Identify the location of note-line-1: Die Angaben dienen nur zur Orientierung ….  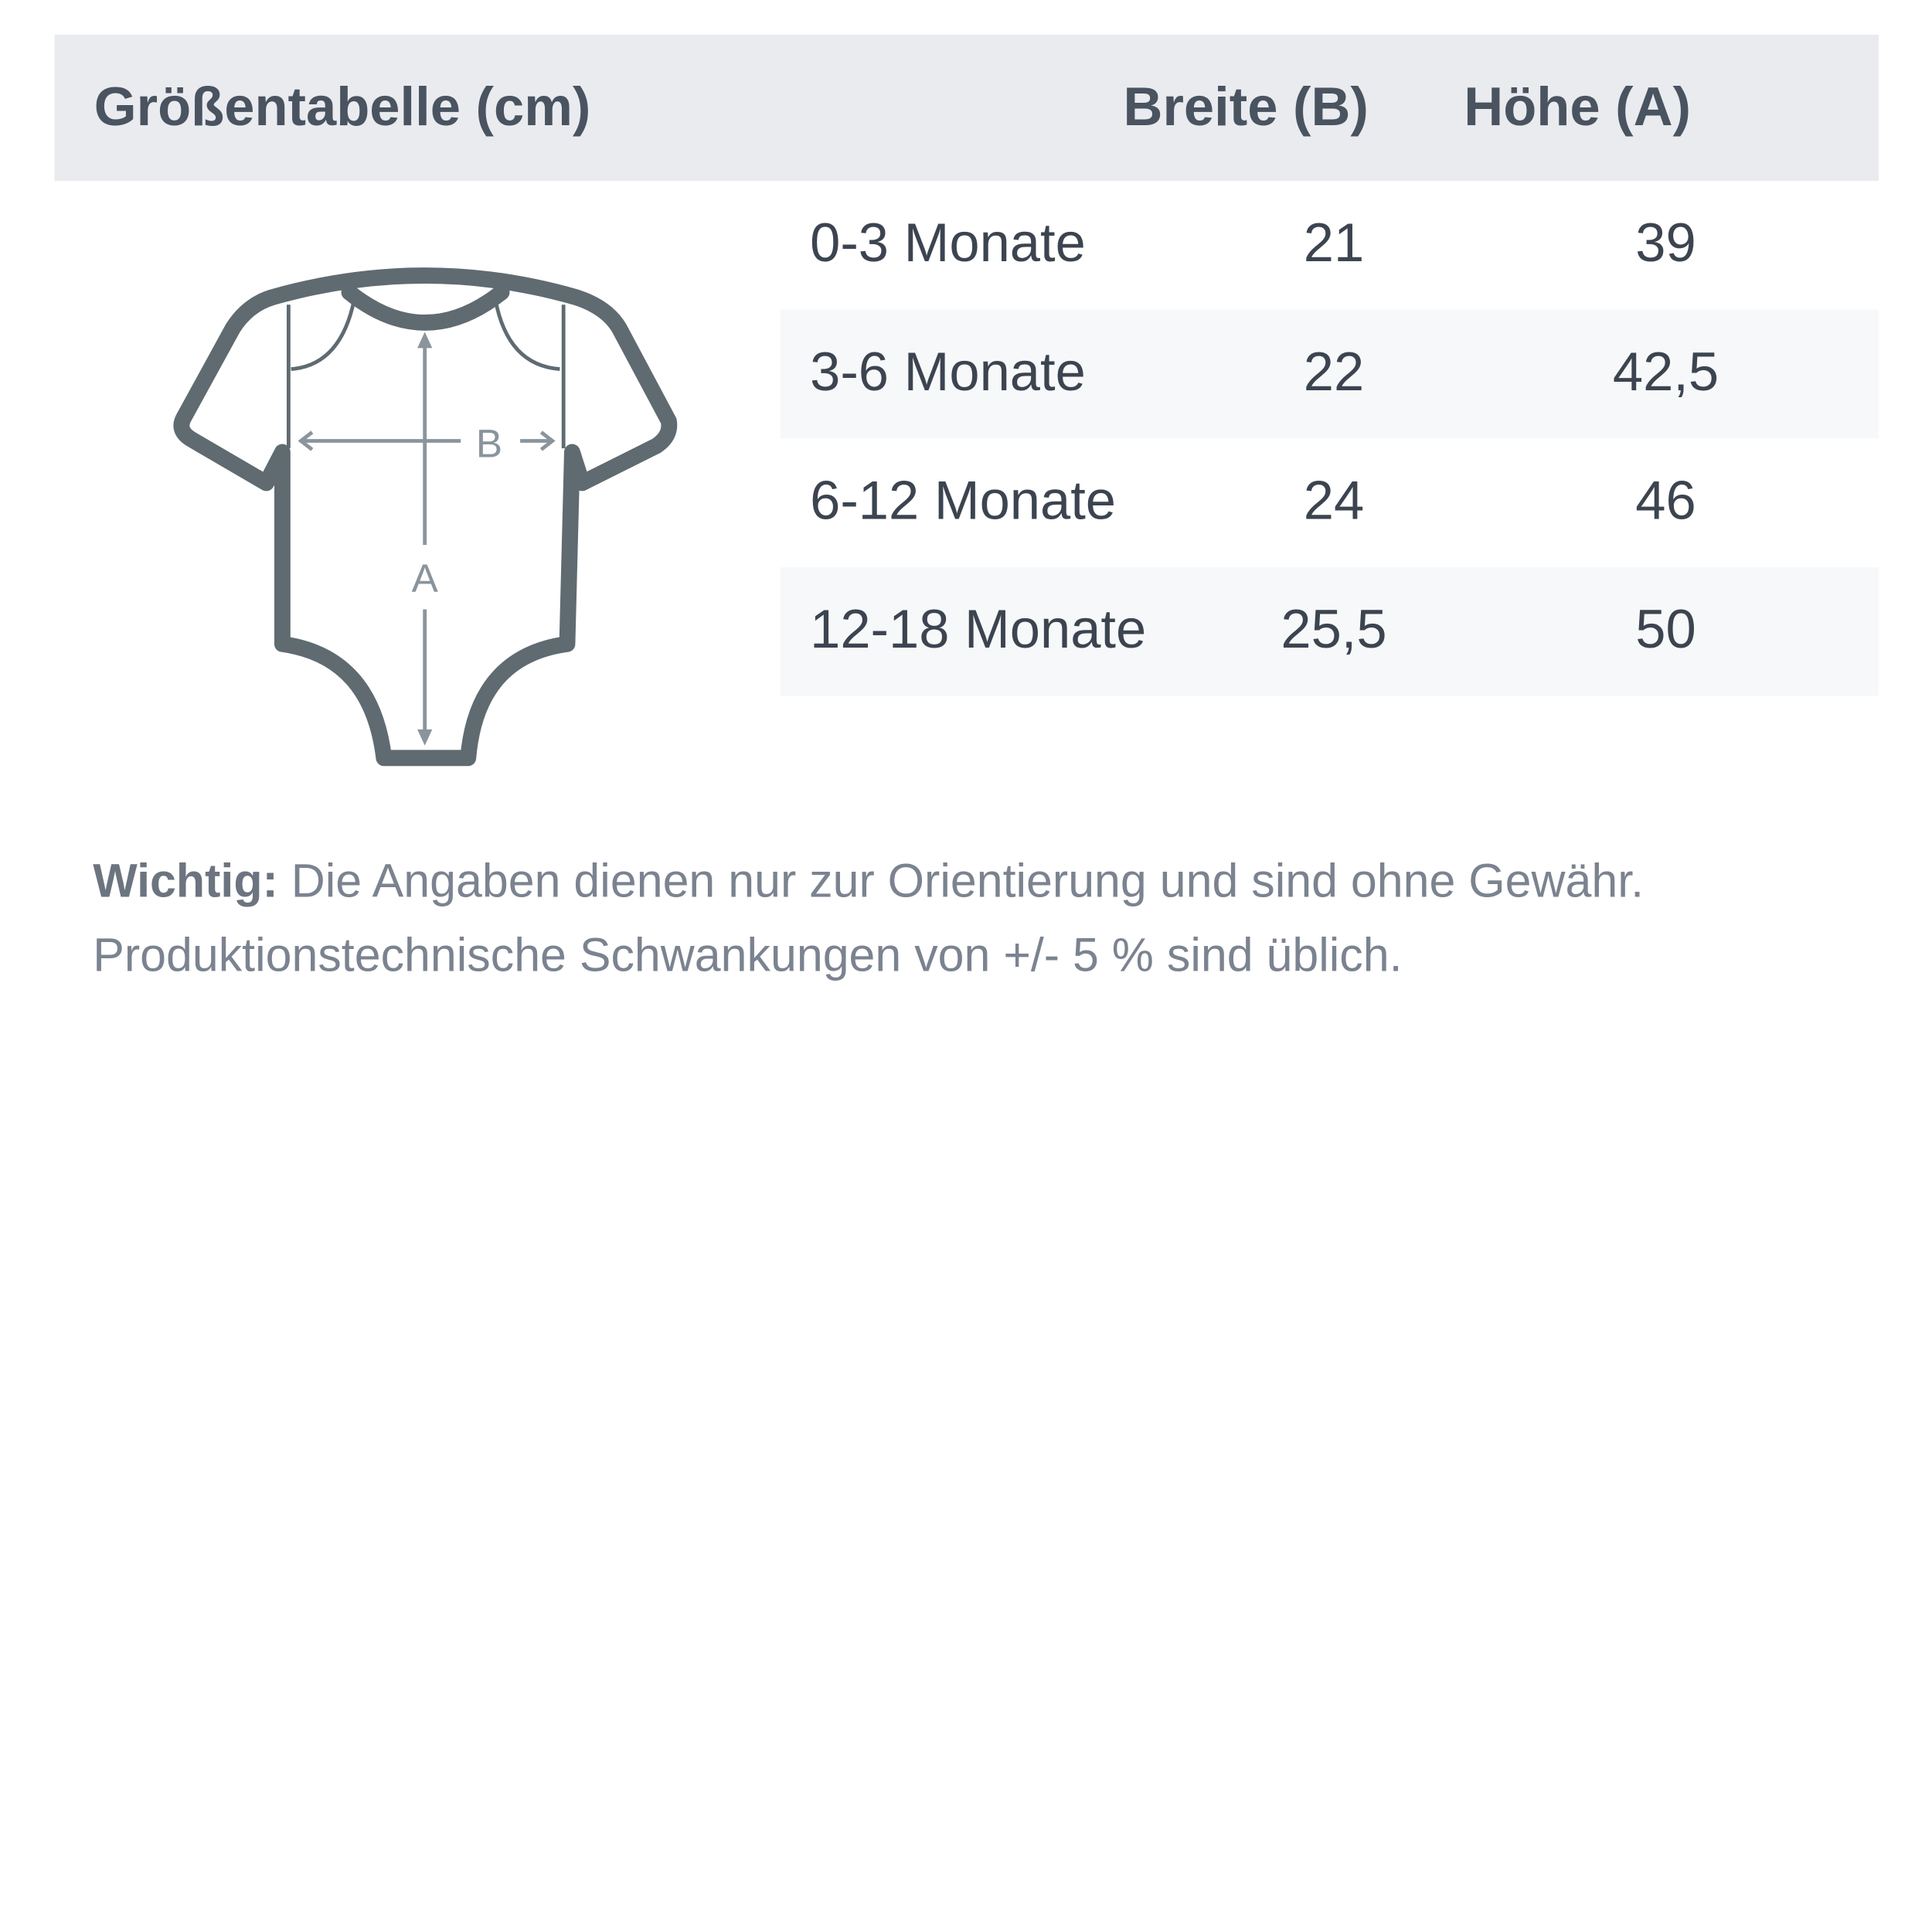
(968, 882).